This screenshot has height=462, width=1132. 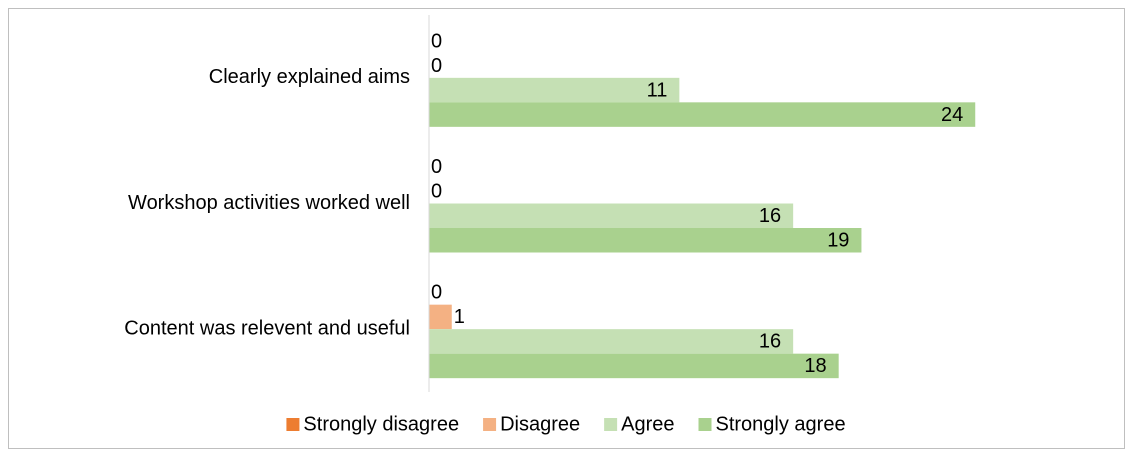 What do you see at coordinates (657, 90) in the screenshot?
I see `data-label: 11` at bounding box center [657, 90].